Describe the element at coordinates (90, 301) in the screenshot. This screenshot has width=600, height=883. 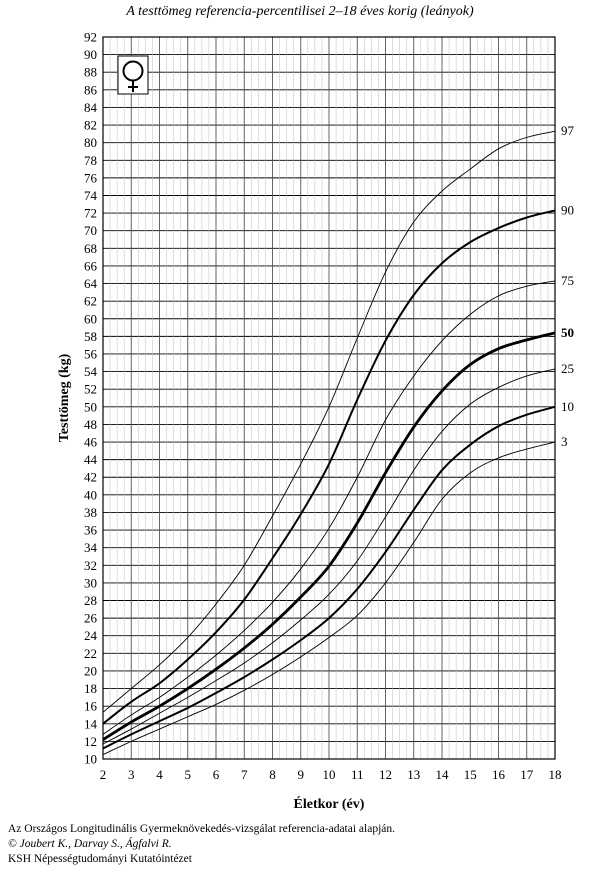
I see `y-tick-label: 62` at that location.